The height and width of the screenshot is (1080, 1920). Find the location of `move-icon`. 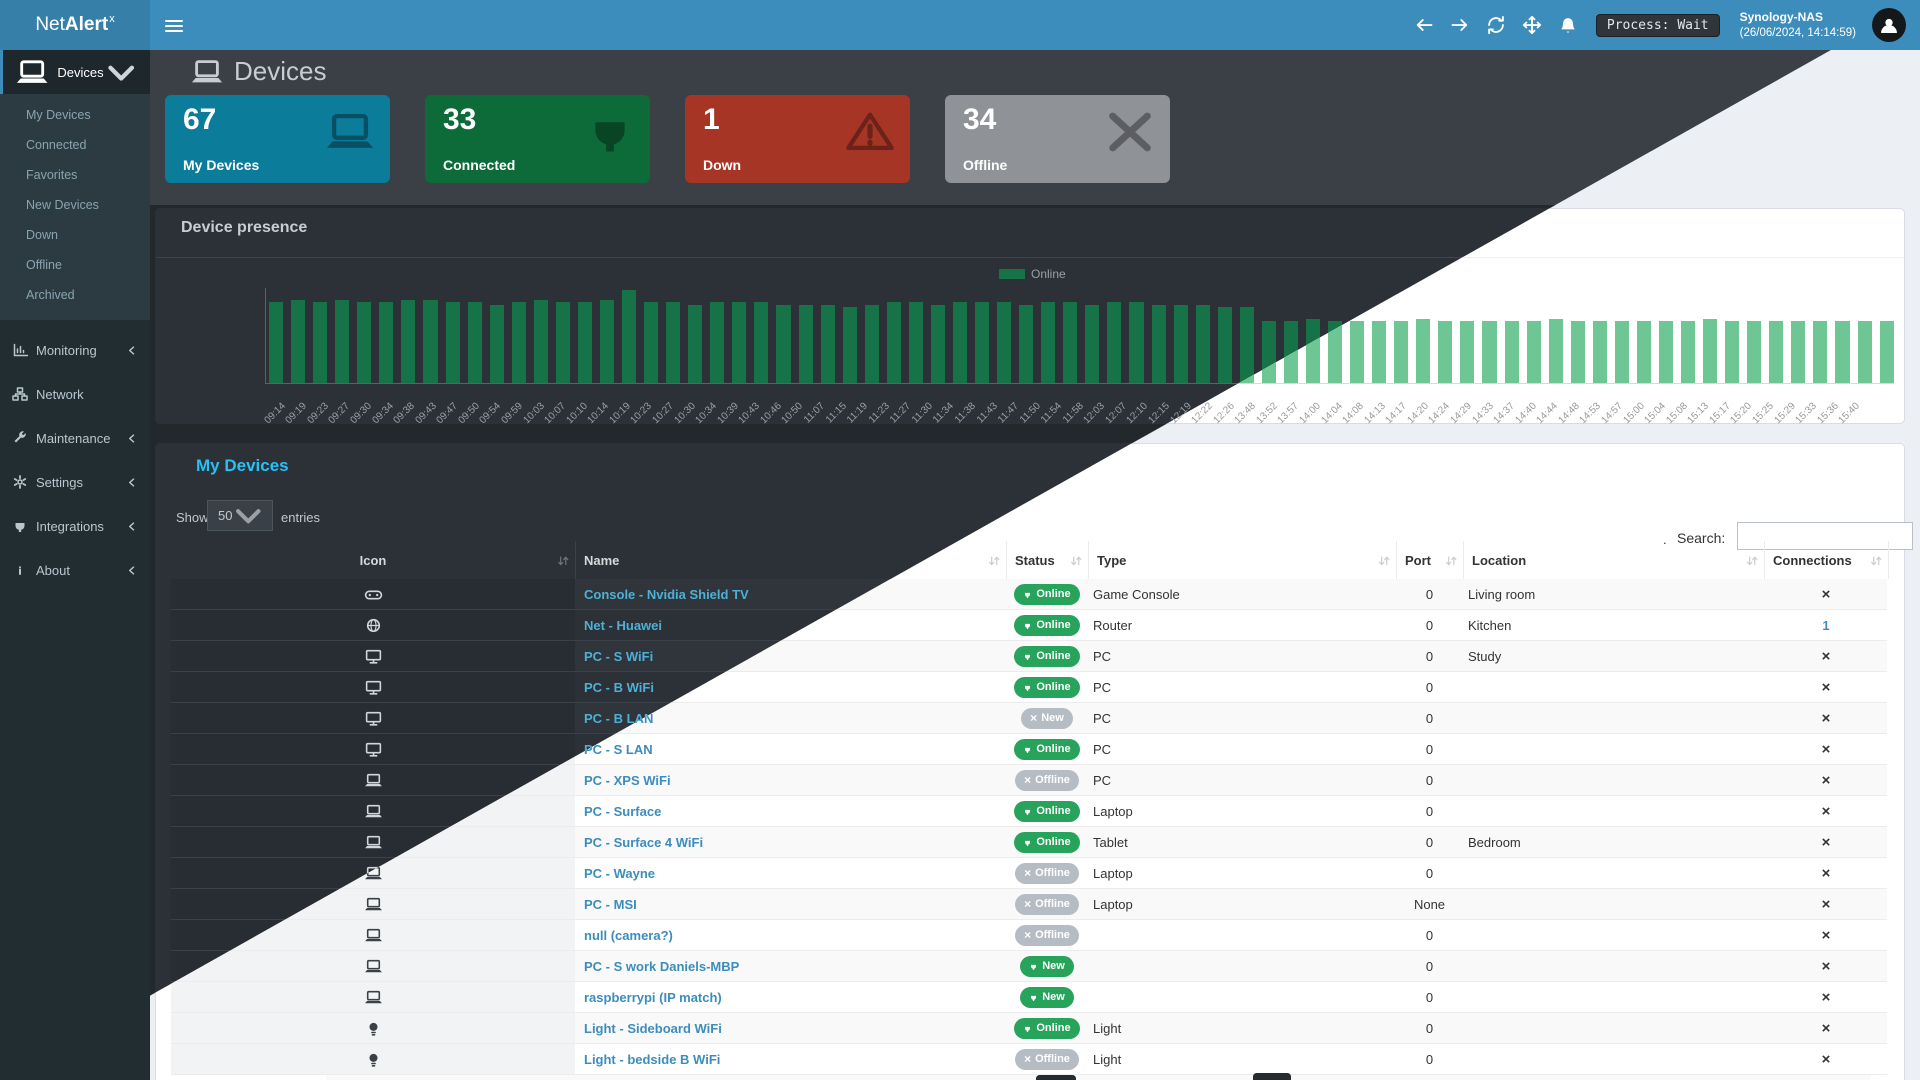

move-icon is located at coordinates (1532, 25).